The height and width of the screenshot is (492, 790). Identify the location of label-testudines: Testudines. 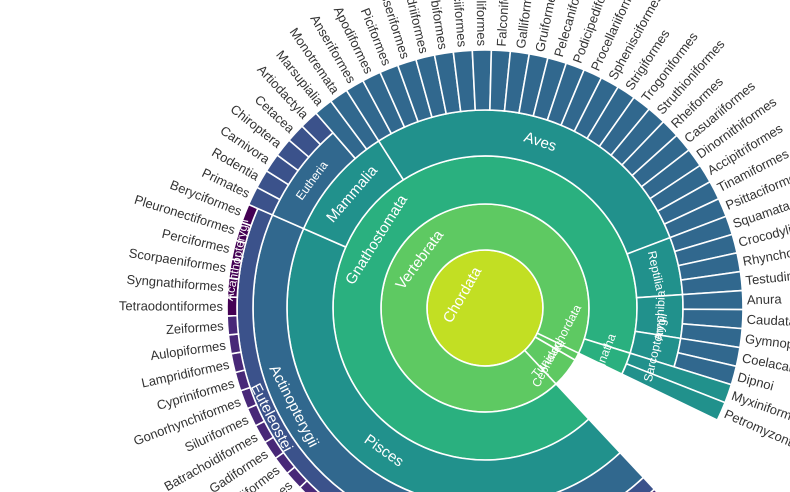
(767, 277).